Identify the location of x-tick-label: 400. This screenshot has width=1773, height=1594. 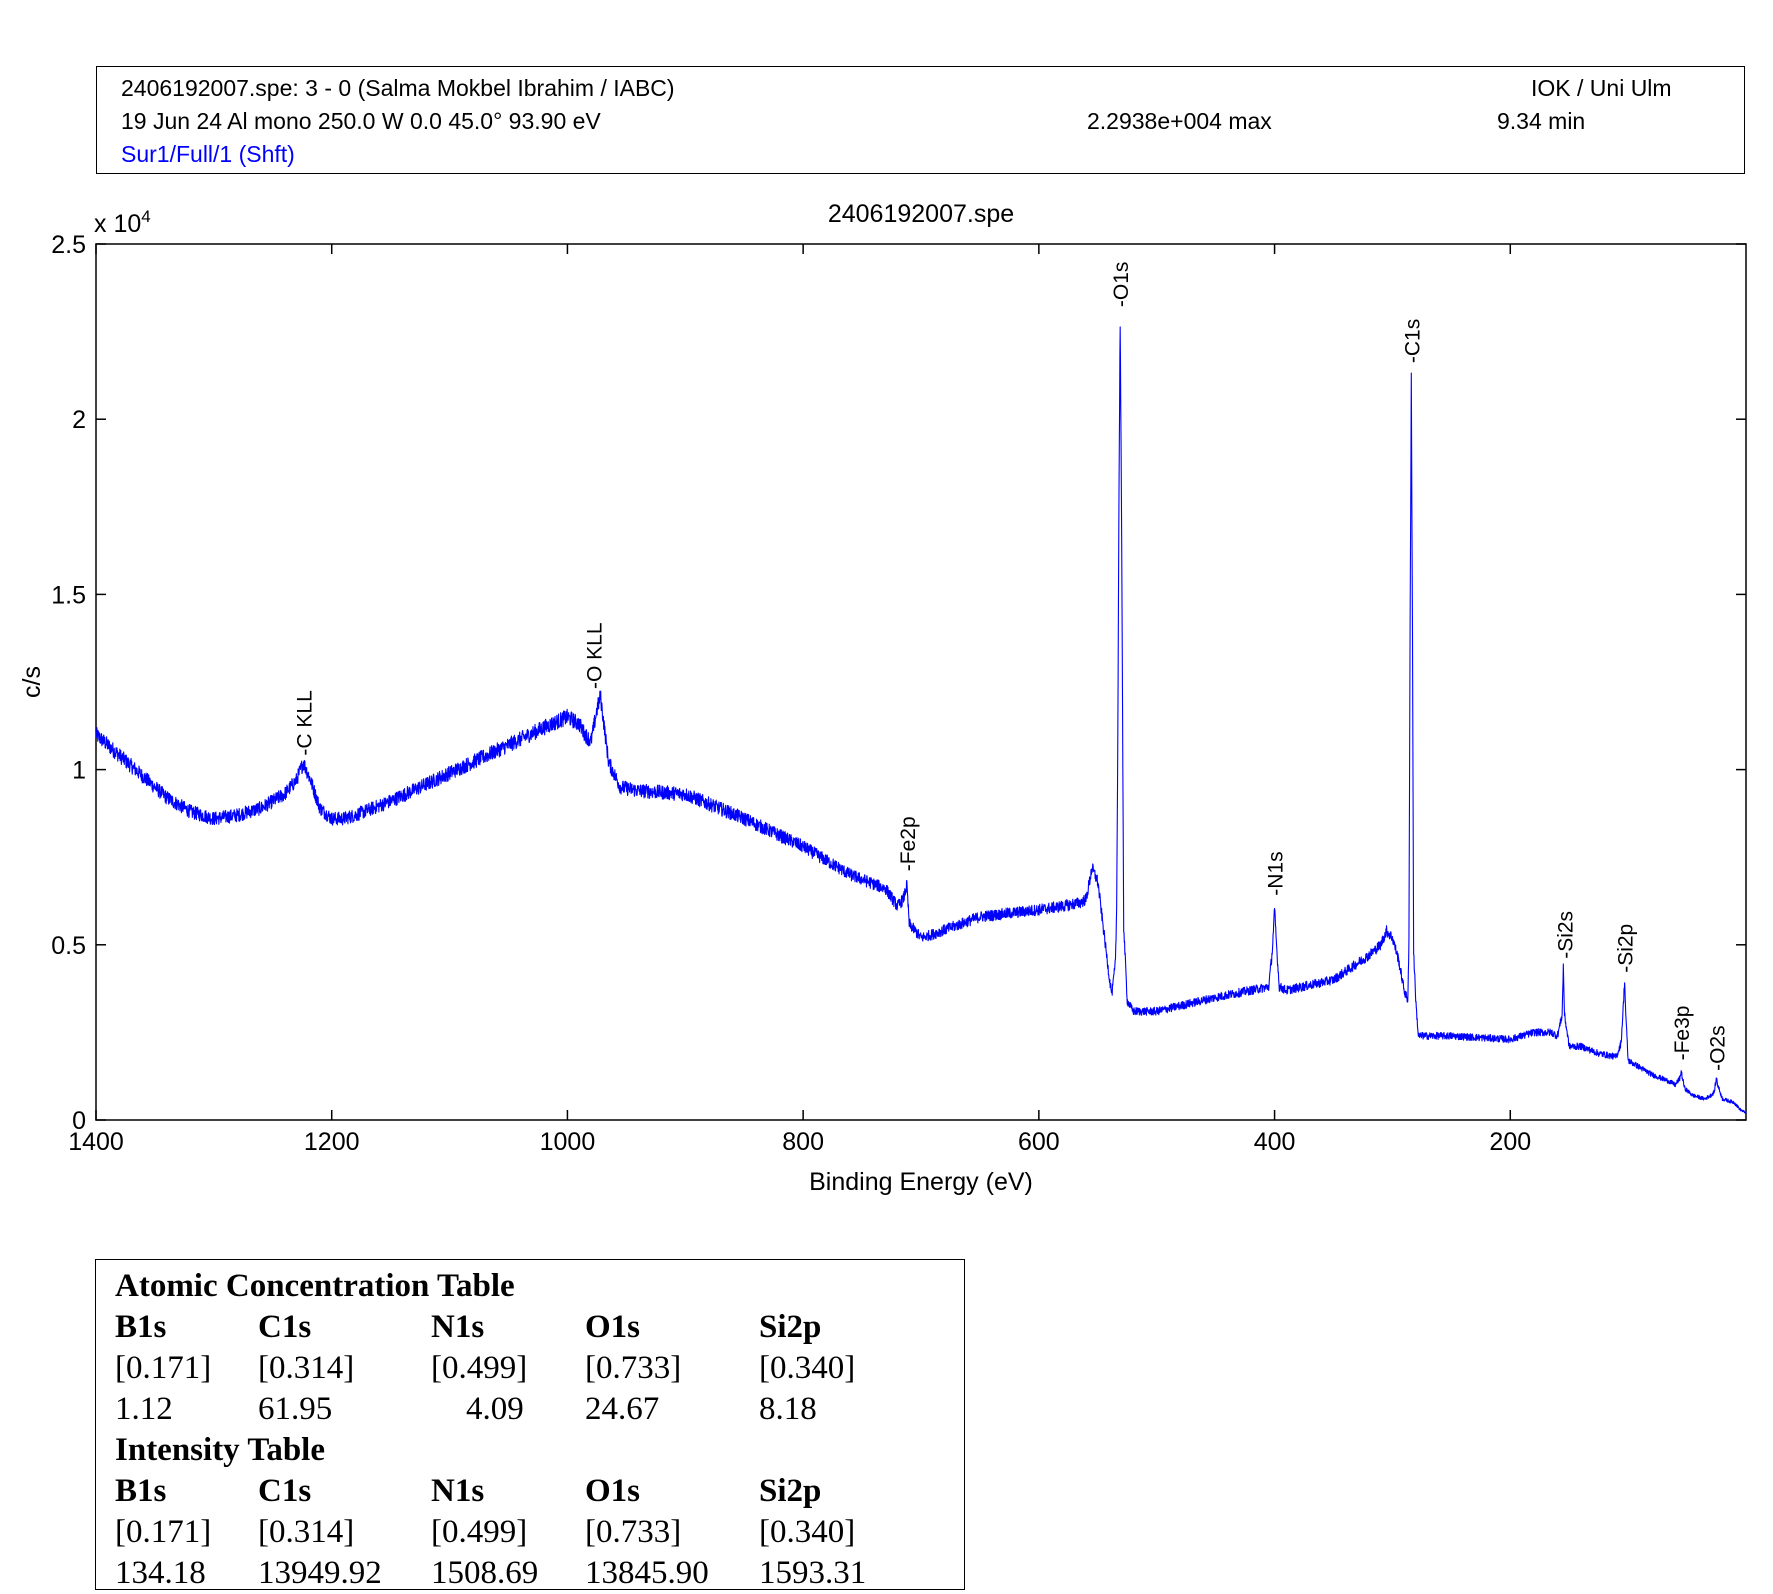
(1275, 1142).